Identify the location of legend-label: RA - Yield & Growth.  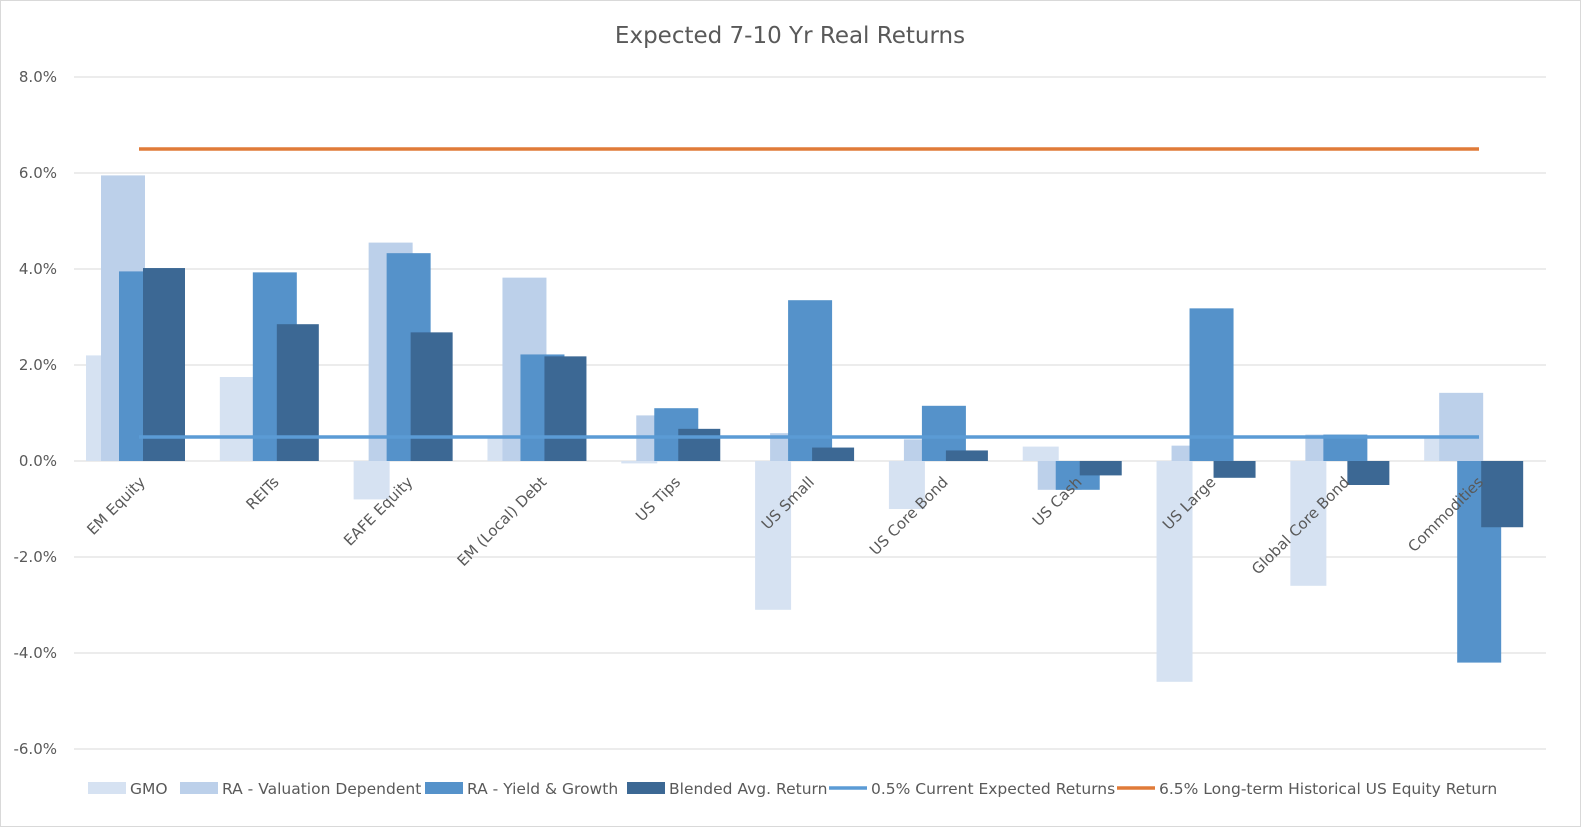
(542, 789).